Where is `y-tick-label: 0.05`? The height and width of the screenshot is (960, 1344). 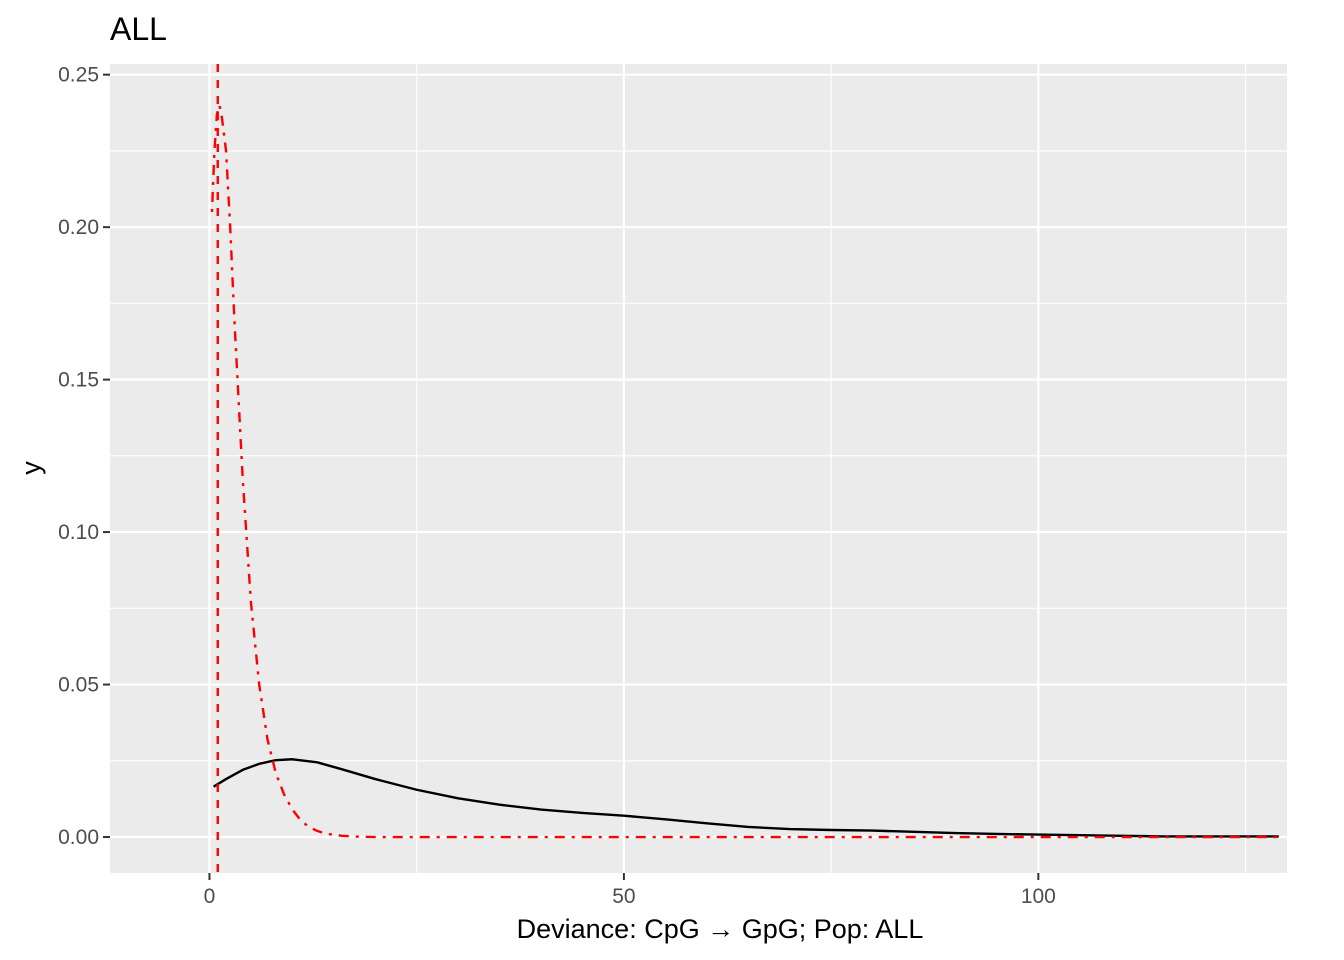 y-tick-label: 0.05 is located at coordinates (78, 685).